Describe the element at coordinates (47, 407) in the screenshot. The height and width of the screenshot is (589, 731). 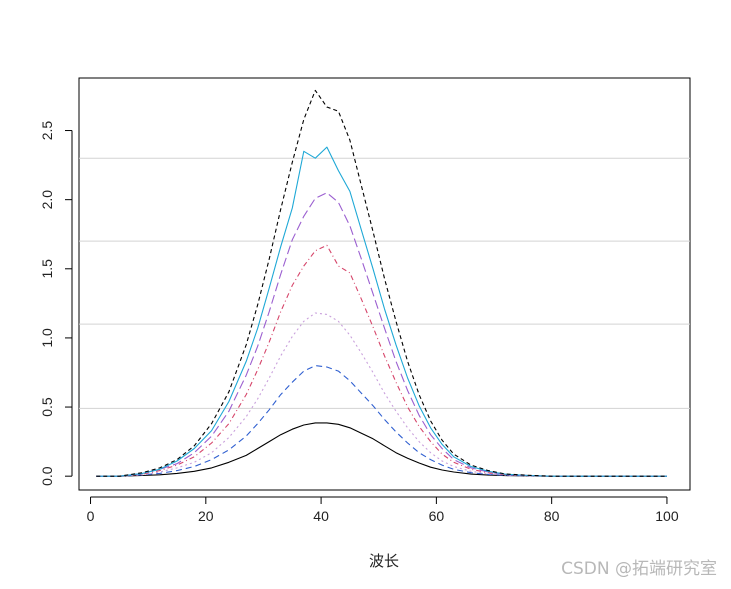
I see `y-tick-label: 0.5` at that location.